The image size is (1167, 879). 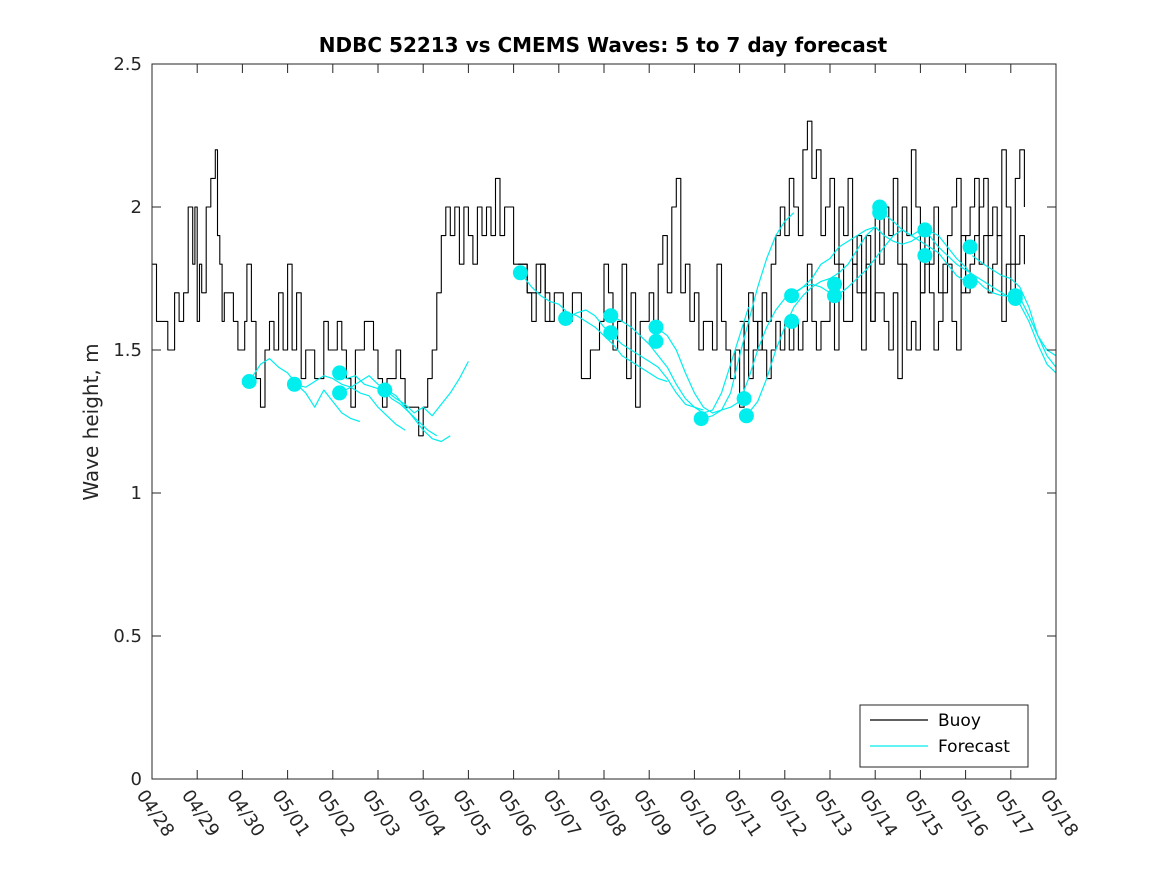 I want to click on y-tick-label-5: 2.5, so click(x=127, y=64).